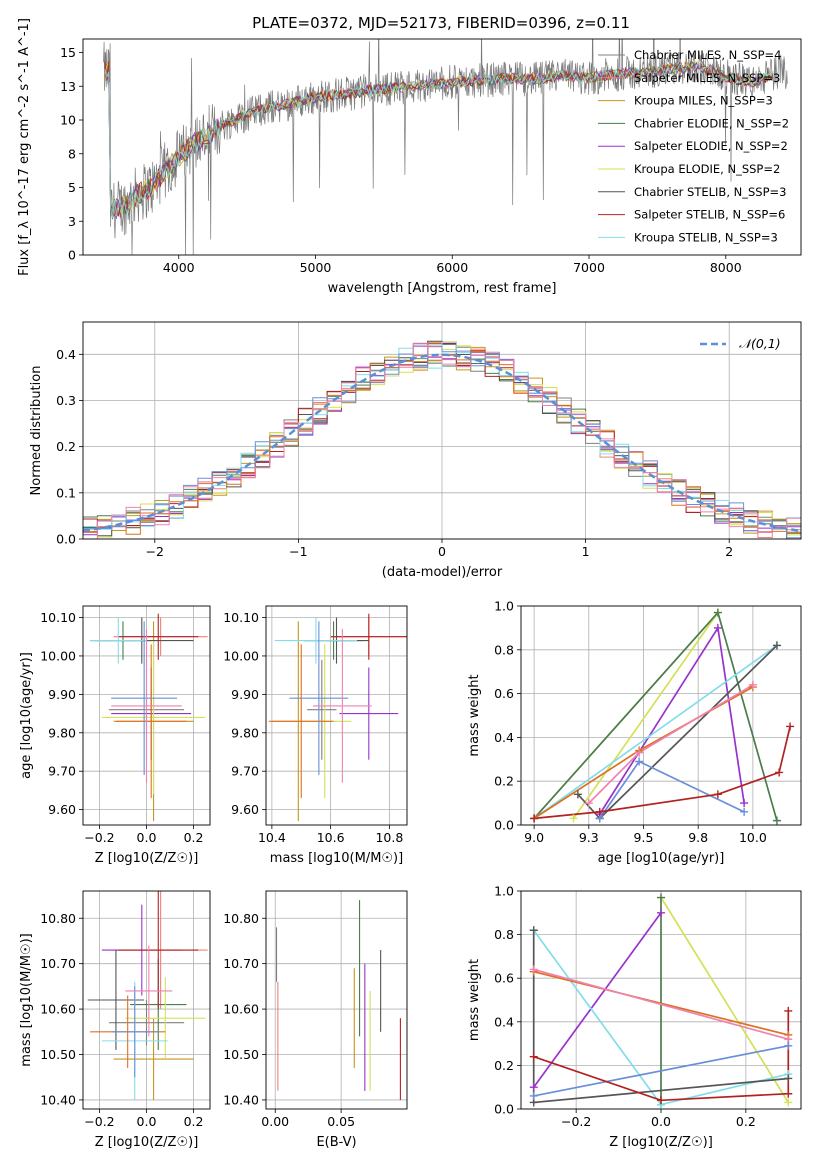  I want to click on y-tick-label: 0.3, so click(66, 400).